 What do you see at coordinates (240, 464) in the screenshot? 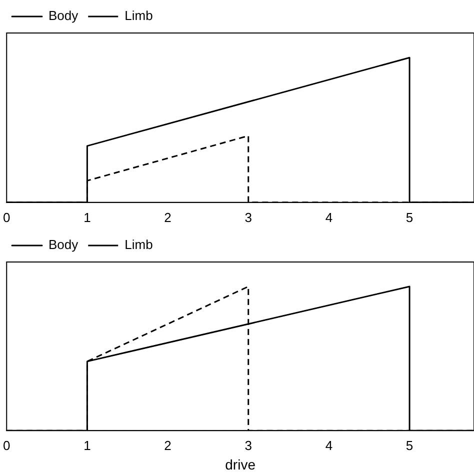
I see `x-axis-title: drive` at bounding box center [240, 464].